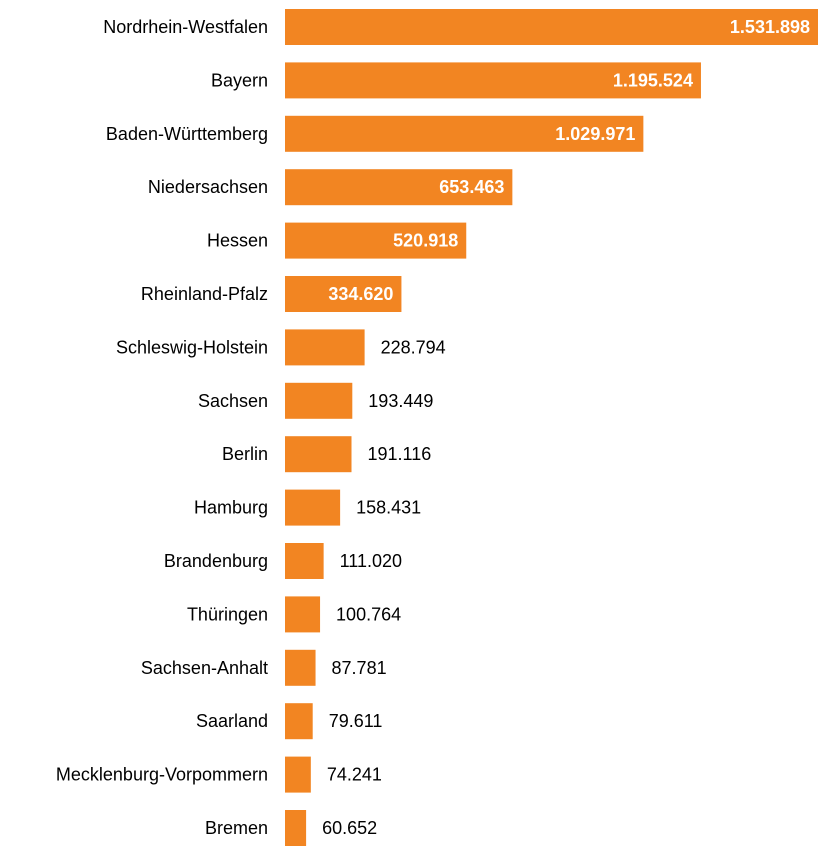  What do you see at coordinates (325, 347) in the screenshot?
I see `bar-schleswig-holstein` at bounding box center [325, 347].